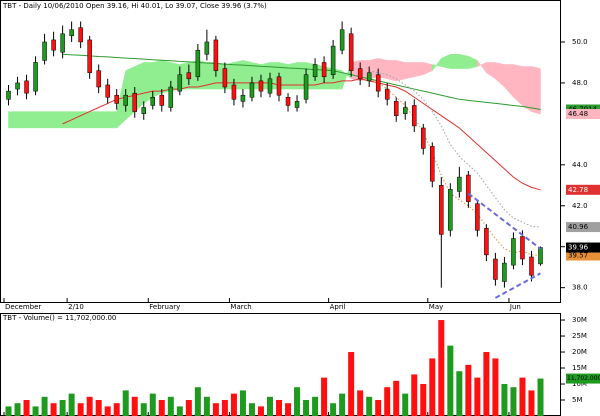  What do you see at coordinates (577, 400) in the screenshot?
I see `y-tick-label: 5M` at bounding box center [577, 400].